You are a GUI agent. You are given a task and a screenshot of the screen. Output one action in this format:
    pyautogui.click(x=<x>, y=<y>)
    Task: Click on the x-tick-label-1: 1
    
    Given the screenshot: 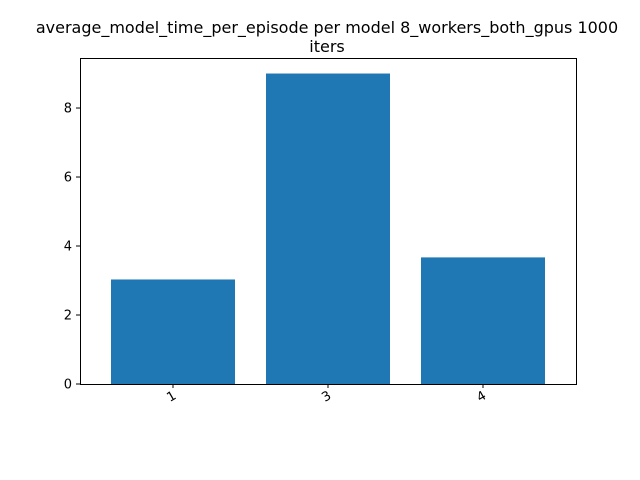 What is the action you would take?
    pyautogui.click(x=171, y=396)
    